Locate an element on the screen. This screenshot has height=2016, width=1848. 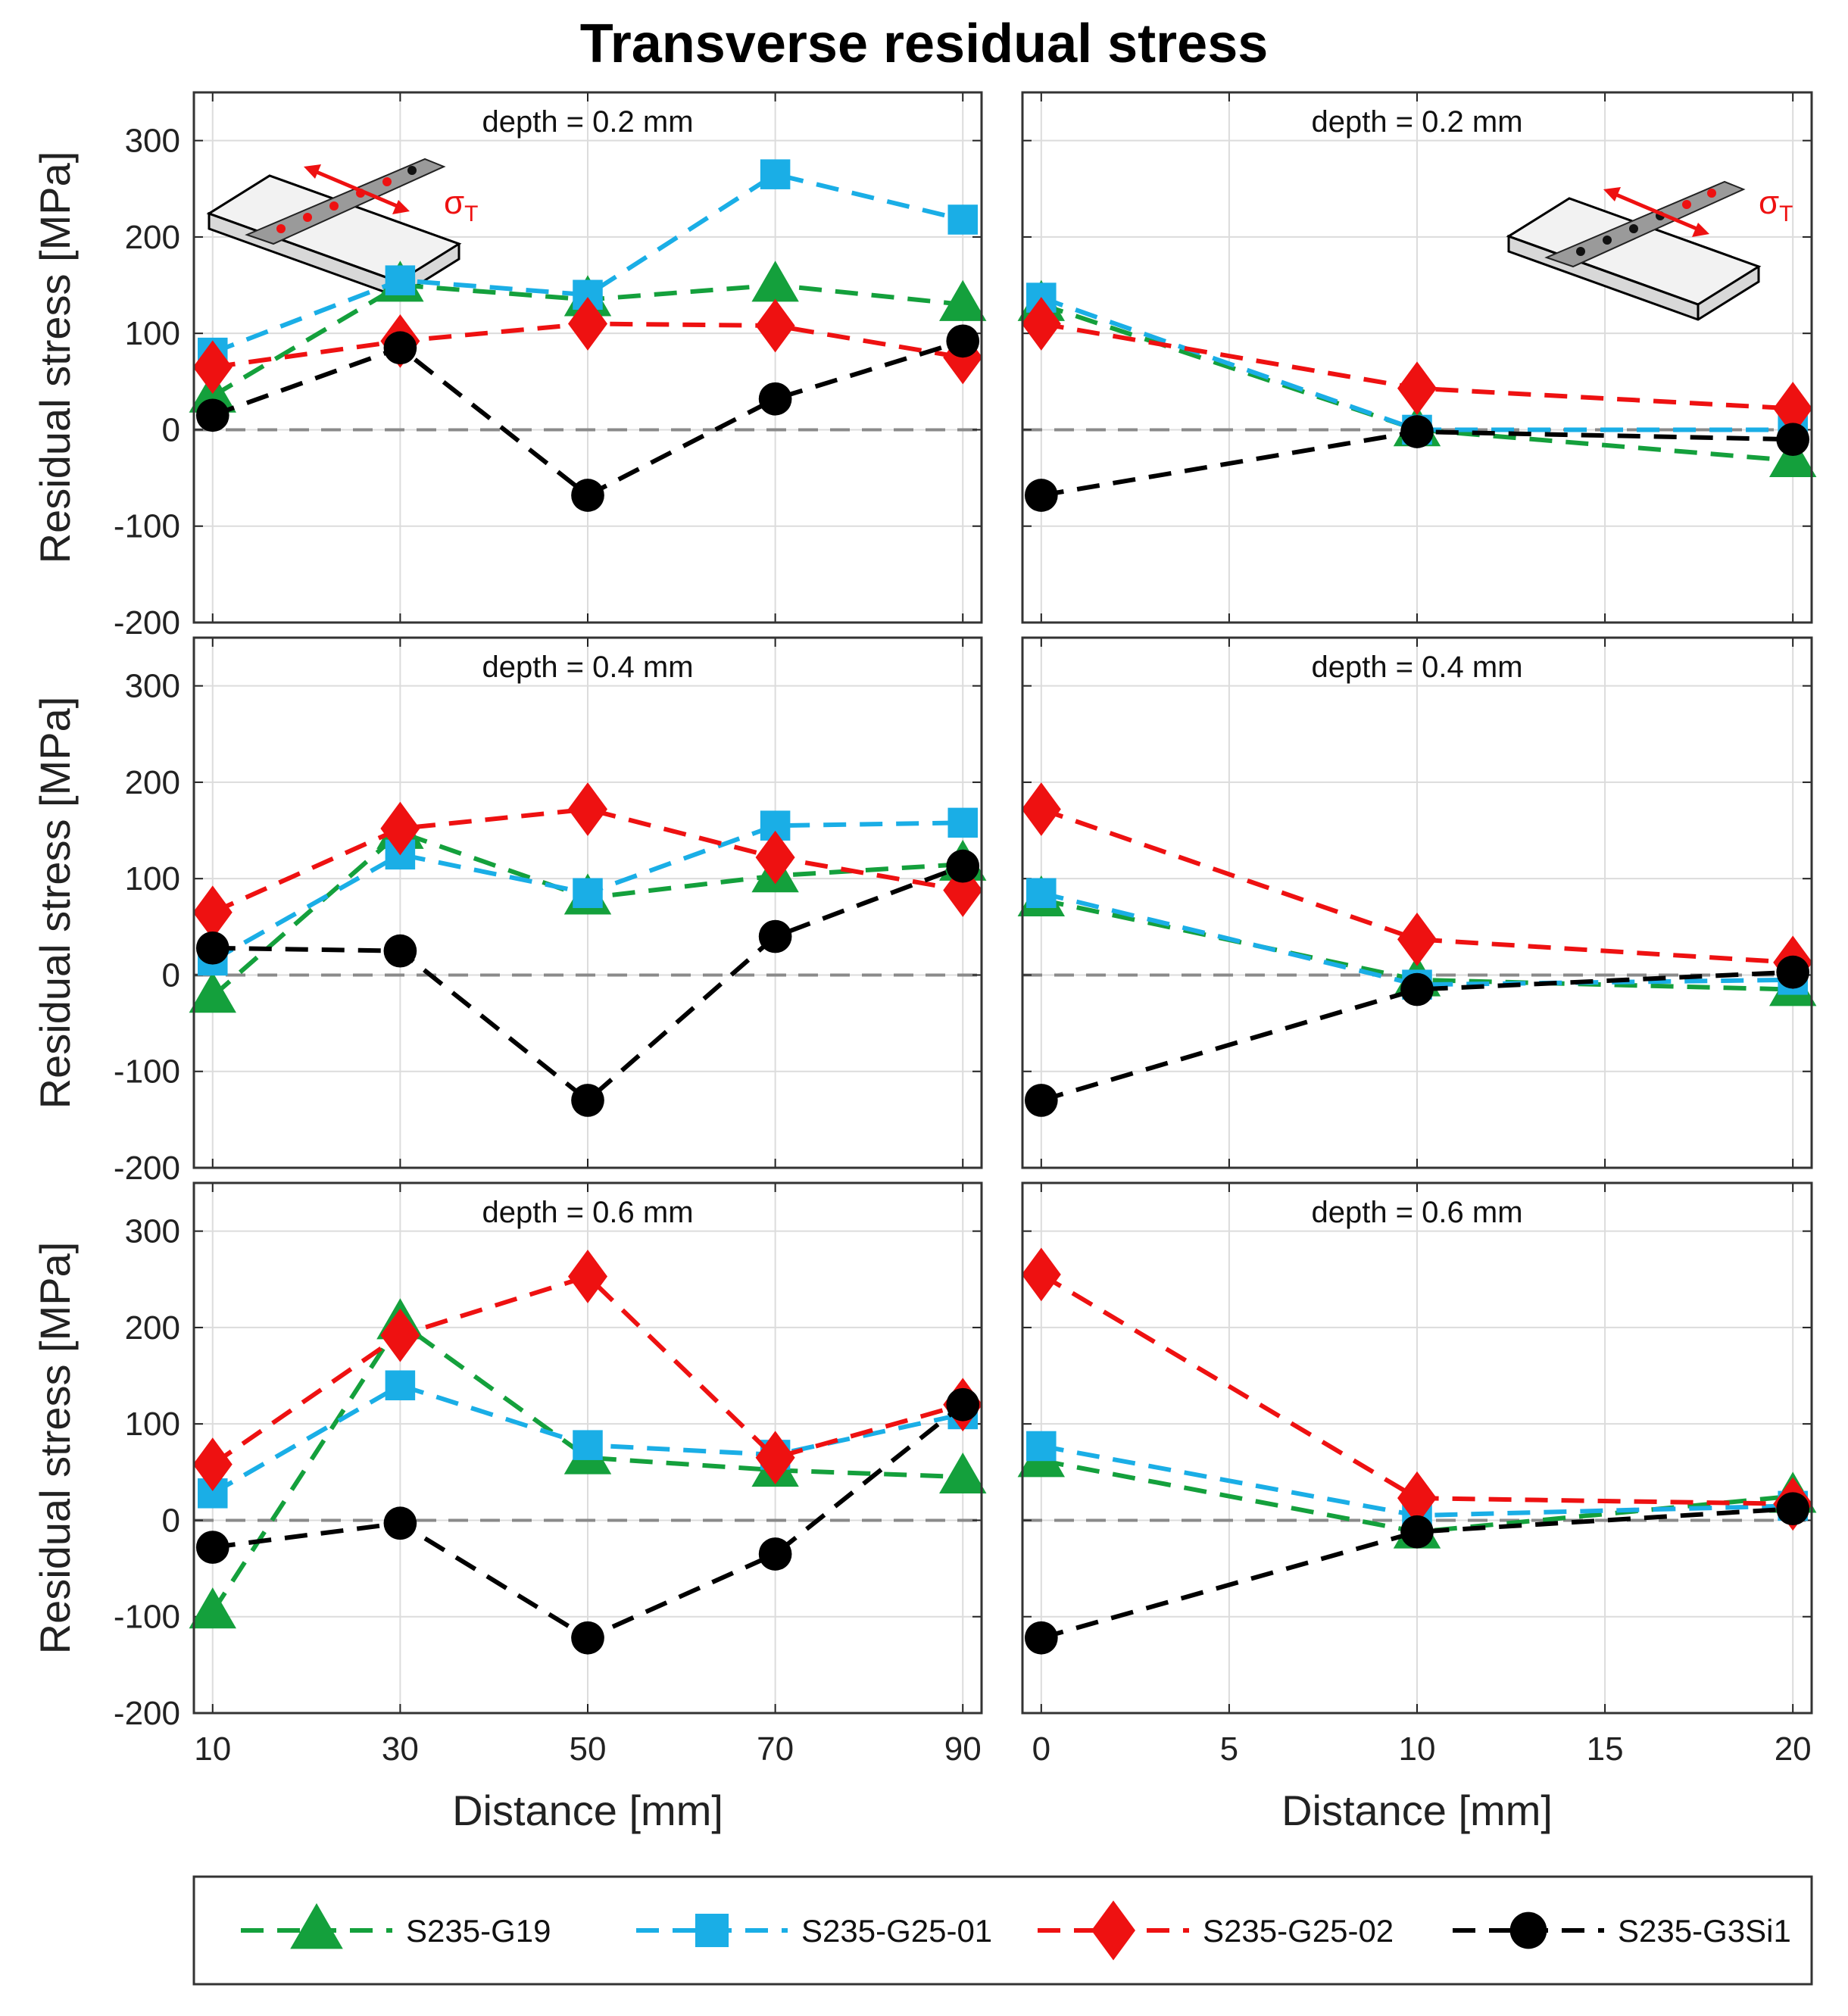
panel-4: depth = 0.4 mm is located at coordinates (1417, 902).